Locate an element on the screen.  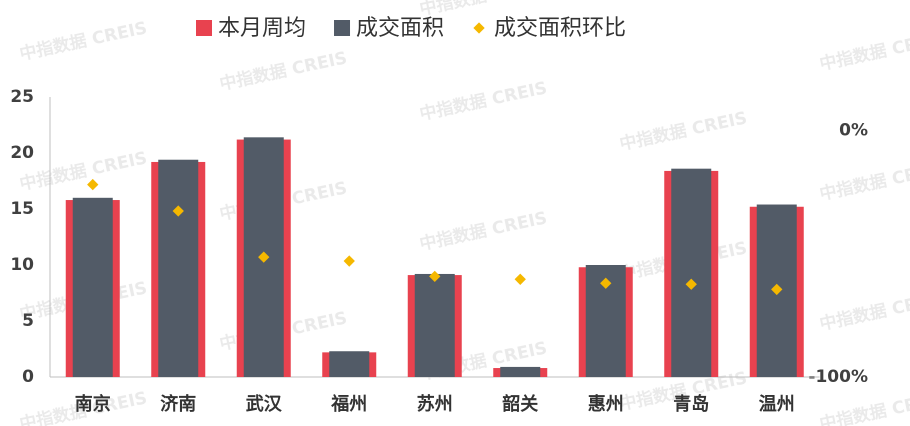
y-tick-label: 25 is located at coordinates (22, 97).